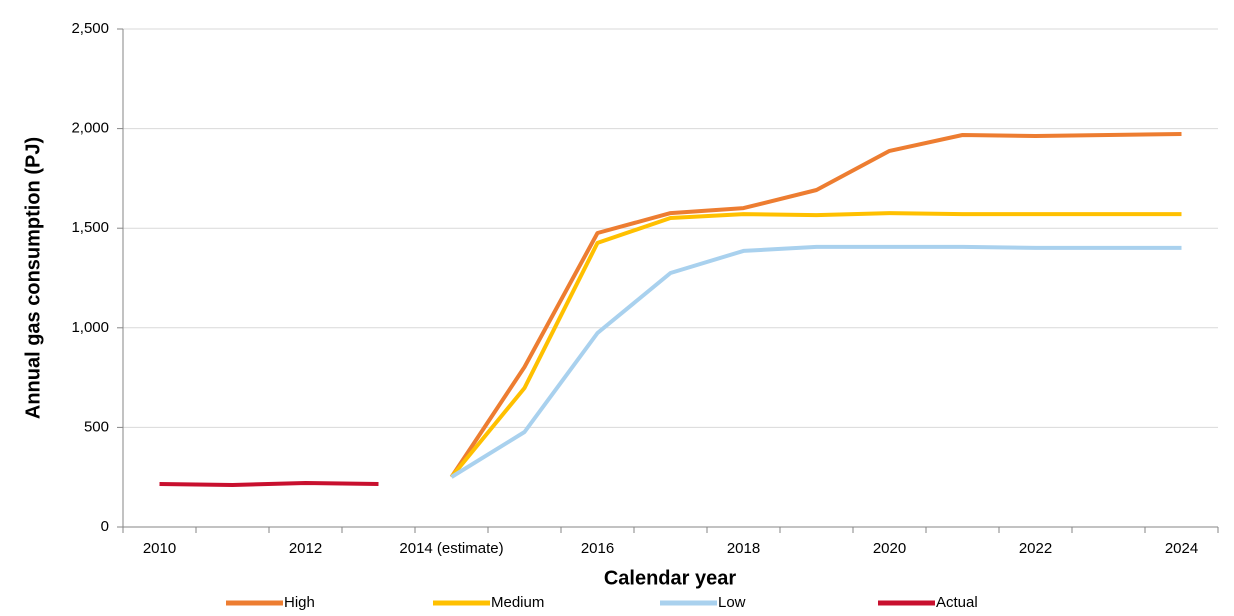 Image resolution: width=1234 pixels, height=616 pixels. Describe the element at coordinates (96, 426) in the screenshot. I see `y-tick-label: 500` at that location.